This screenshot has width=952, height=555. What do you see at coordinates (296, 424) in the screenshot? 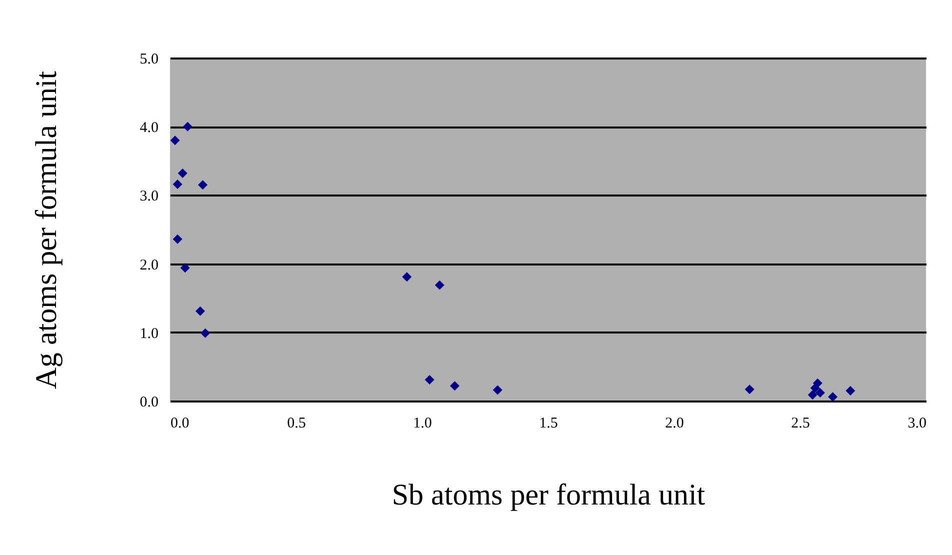
I see `x-tick-label: 0.5` at bounding box center [296, 424].